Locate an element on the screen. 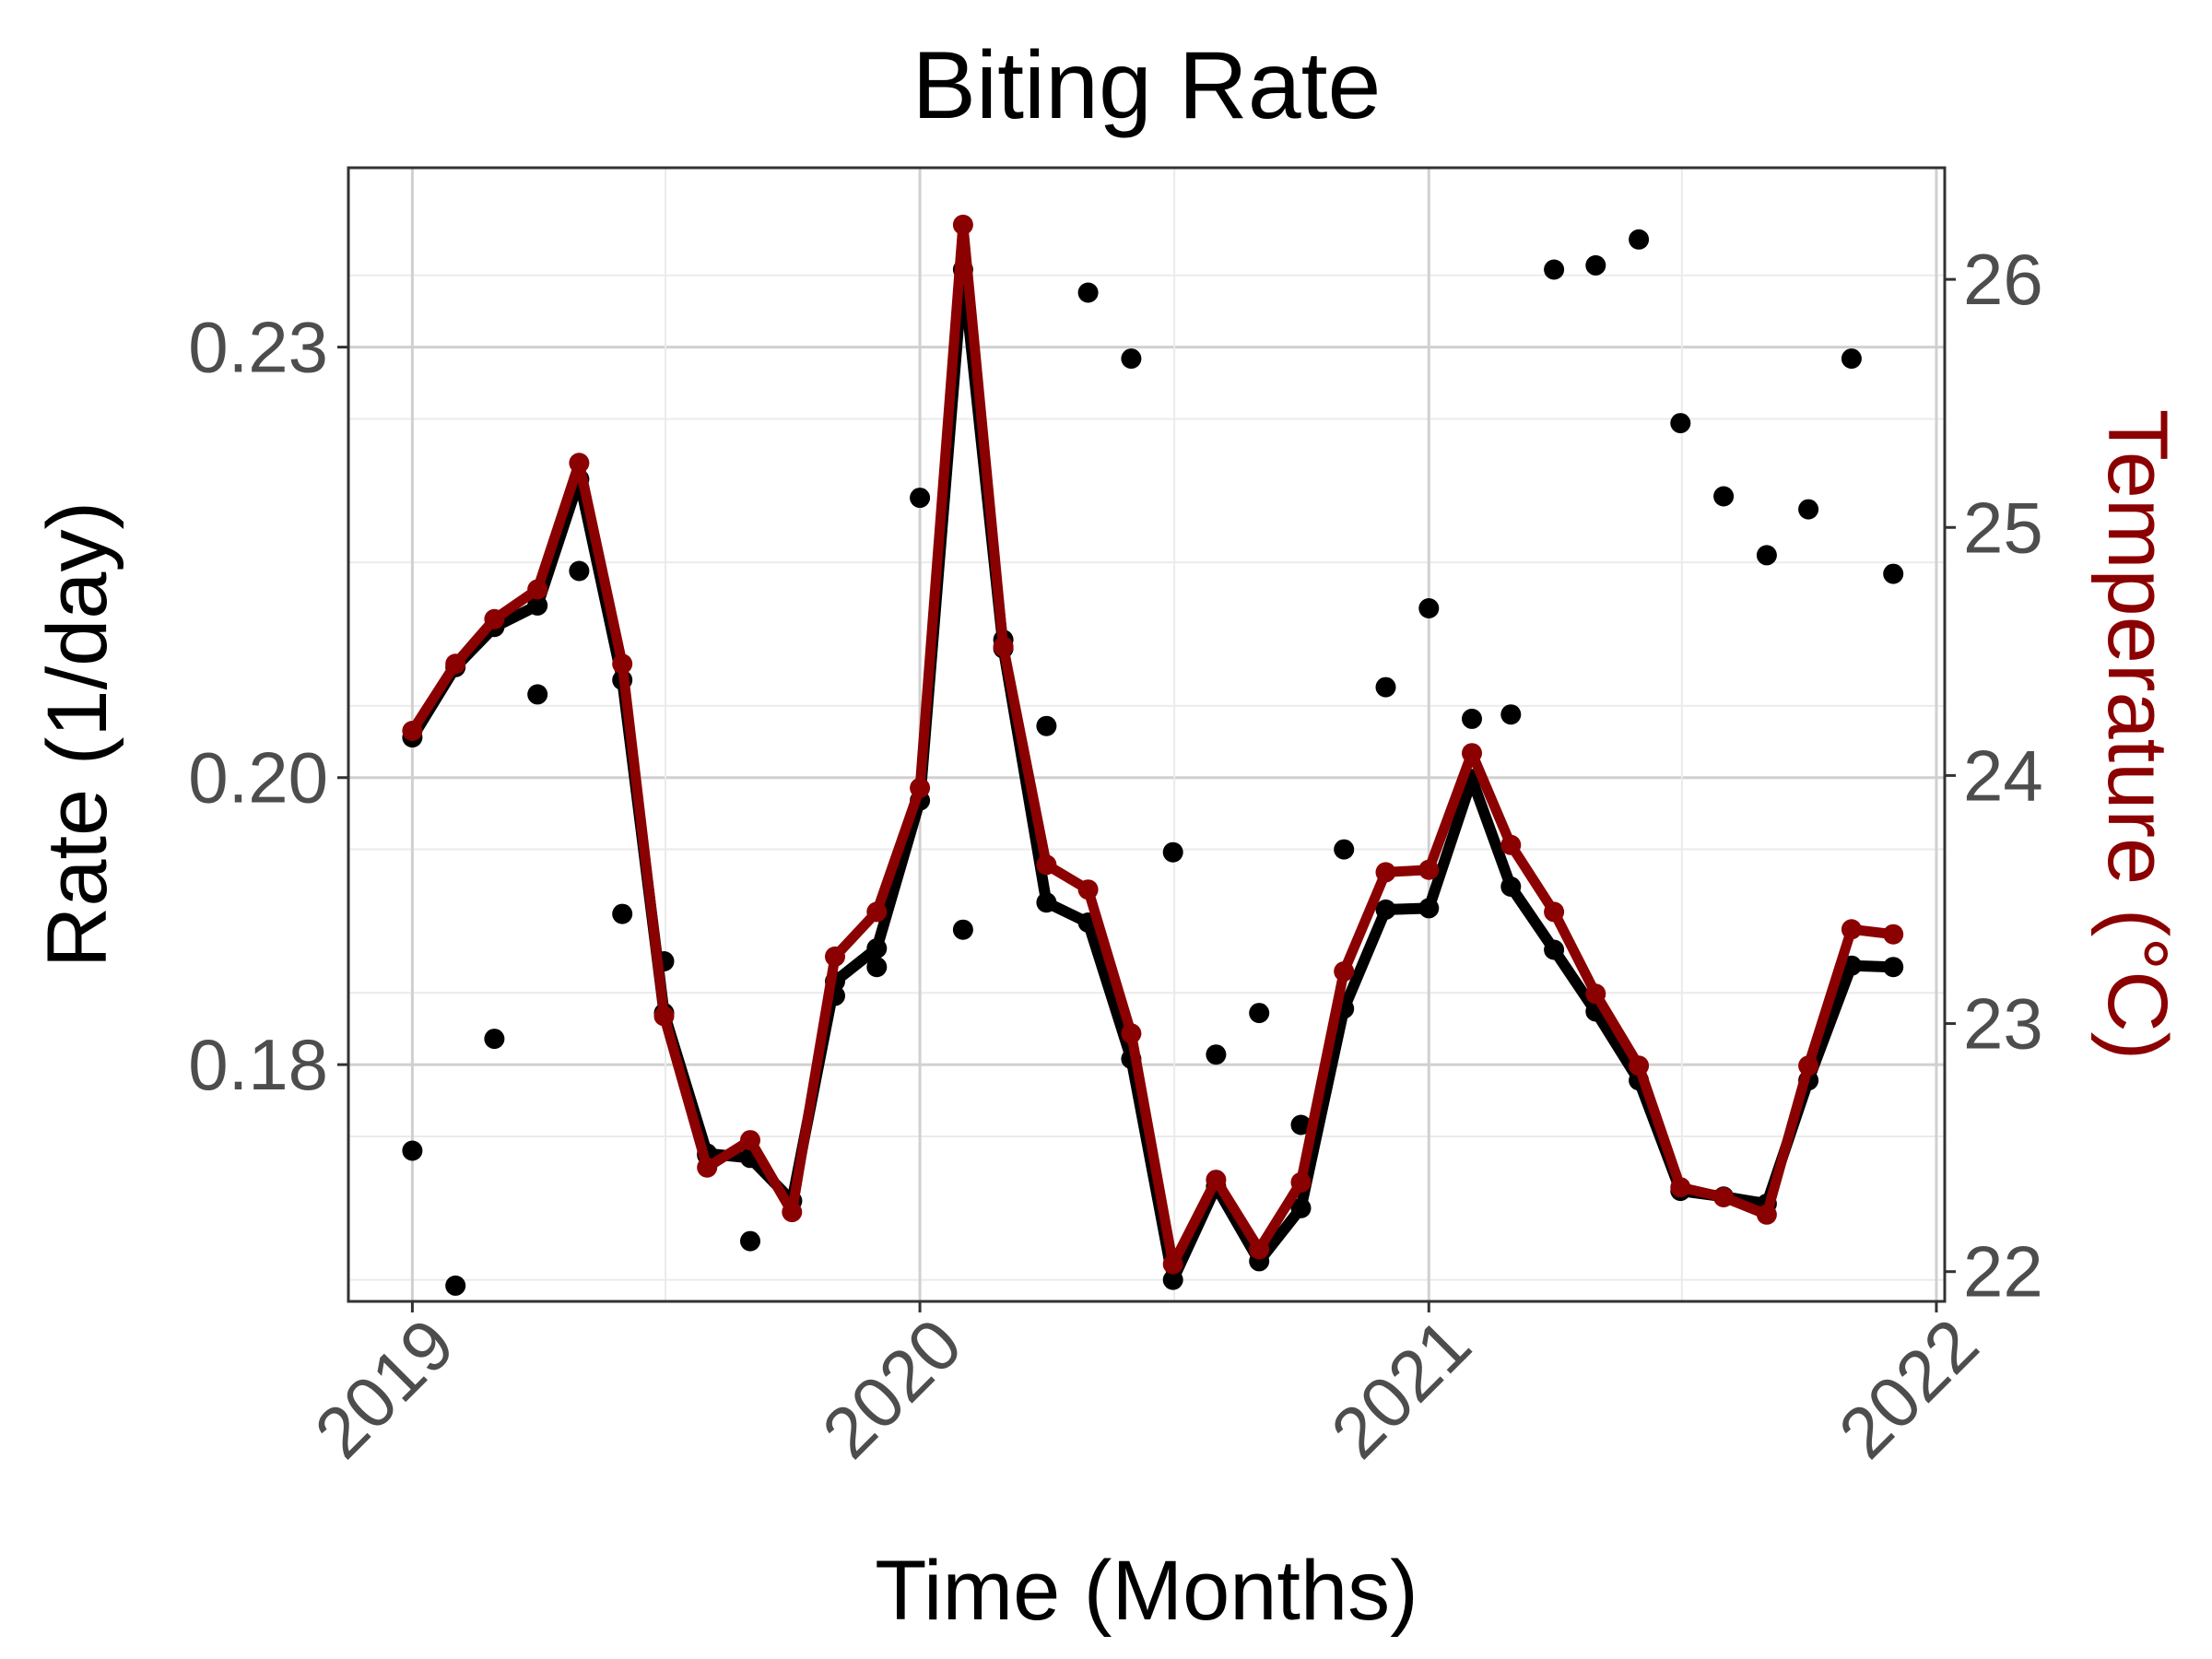 The image size is (2212, 1659). chart-title: Biting Rate is located at coordinates (1147, 85).